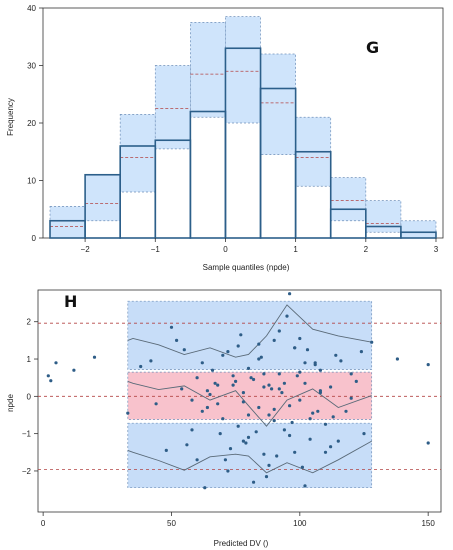 The image size is (453, 550). I want to click on scatter-x-axis-title: Predicted DV (), so click(241, 543).